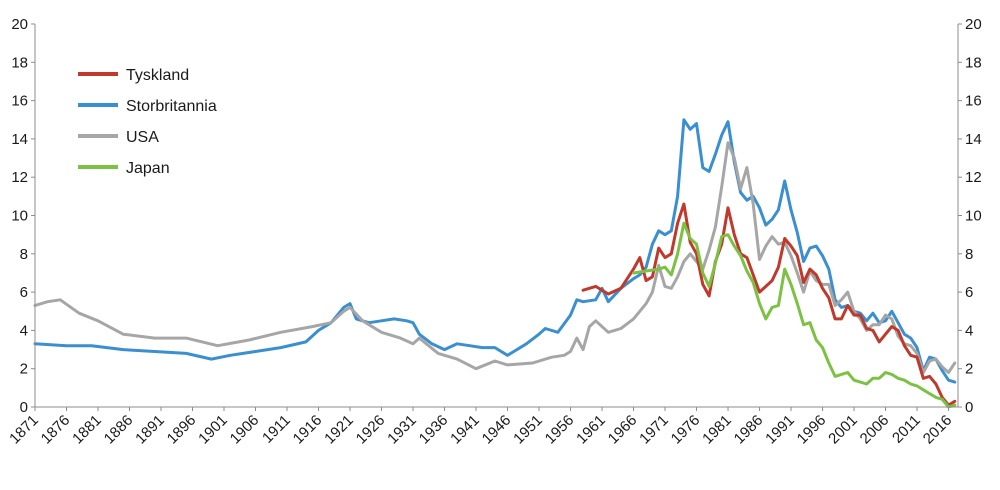  I want to click on left-y-tick-label: 18, so click(19, 62).